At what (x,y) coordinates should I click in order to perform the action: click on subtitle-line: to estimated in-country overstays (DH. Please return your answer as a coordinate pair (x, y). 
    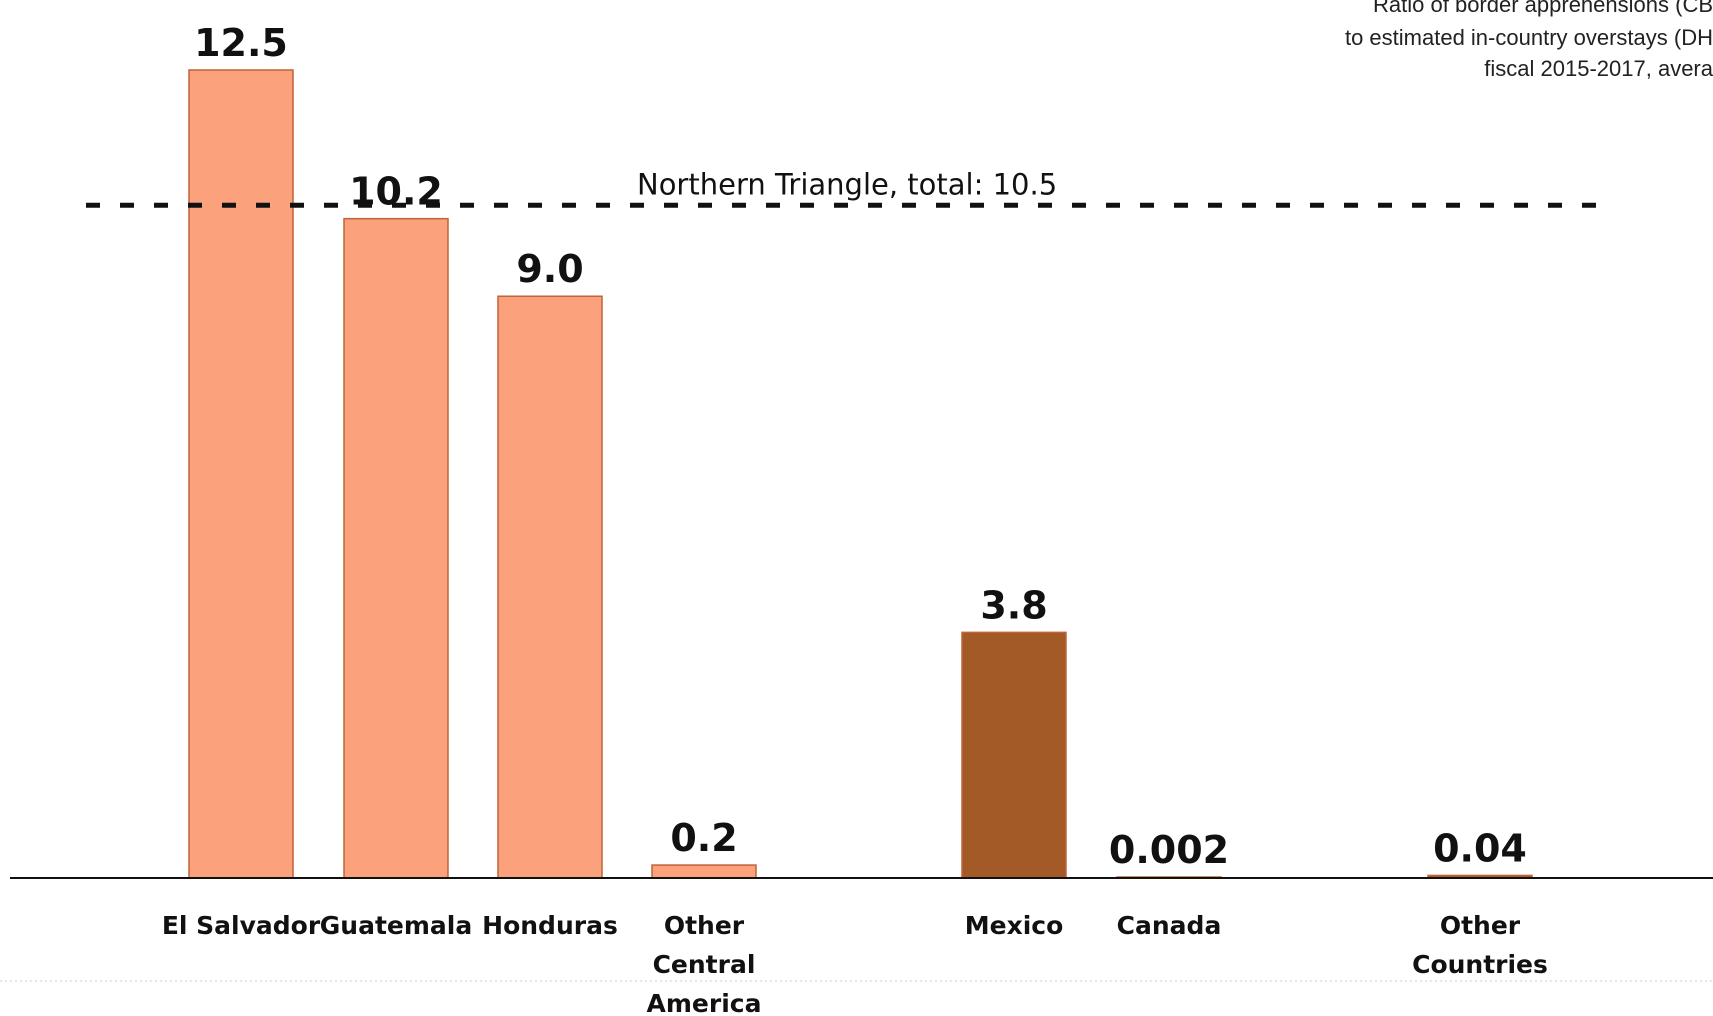
    Looking at the image, I should click on (1529, 37).